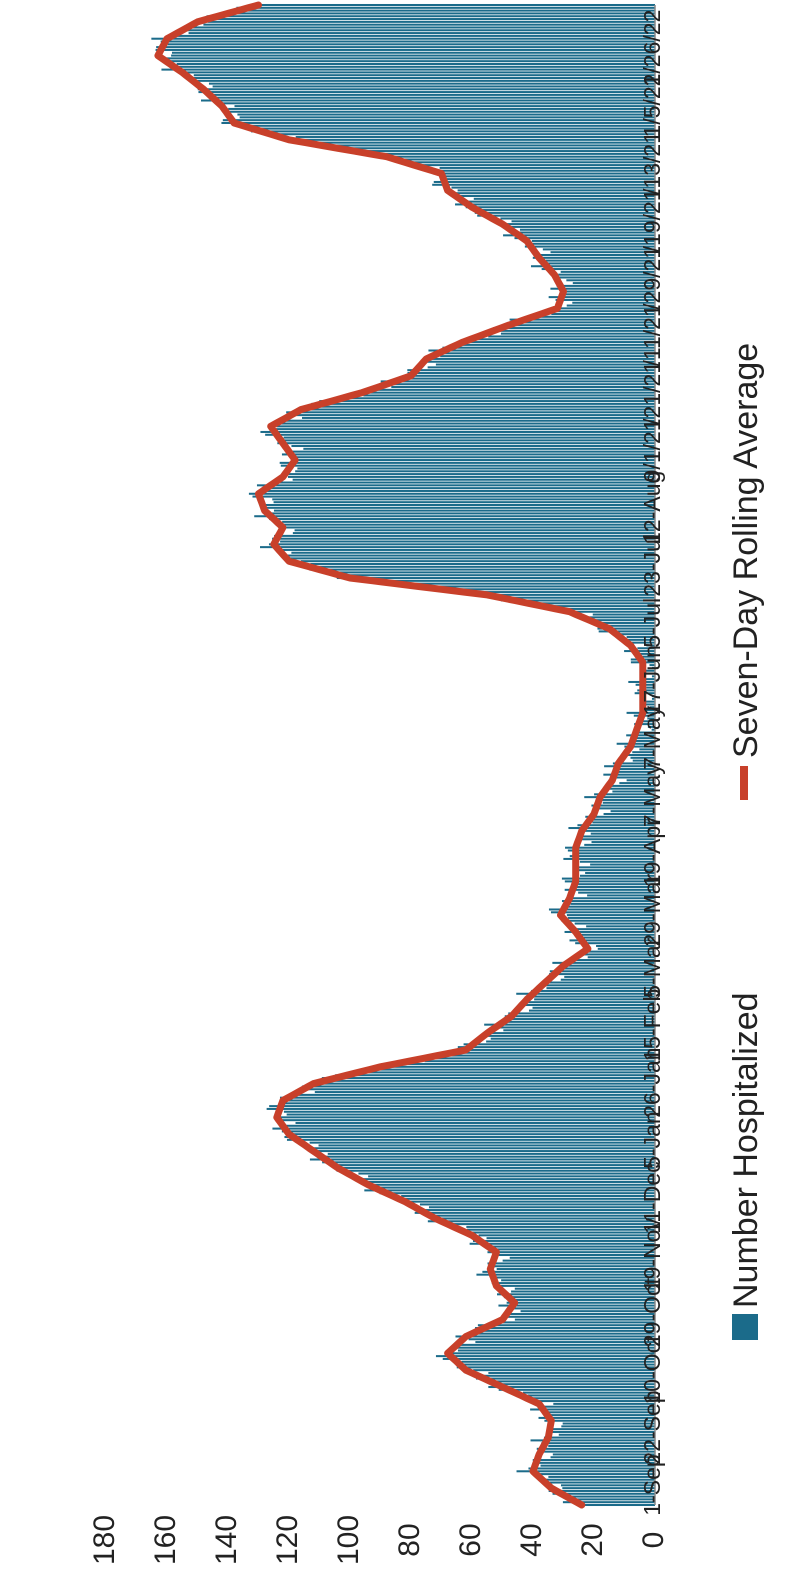 Image resolution: width=789 pixels, height=1575 pixels. I want to click on legend-line-label: Seven-Day Rolling Average, so click(746, 550).